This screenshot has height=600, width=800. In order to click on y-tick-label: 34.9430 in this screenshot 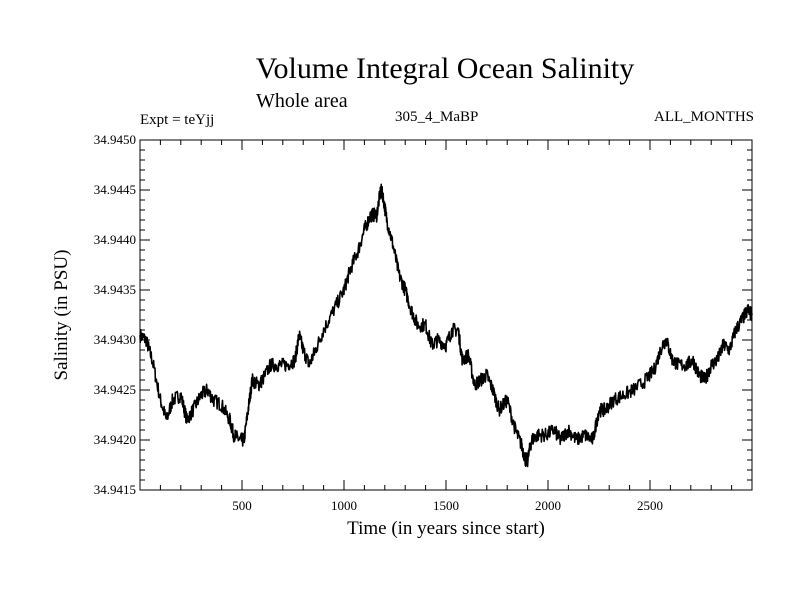, I will do `click(115, 339)`.